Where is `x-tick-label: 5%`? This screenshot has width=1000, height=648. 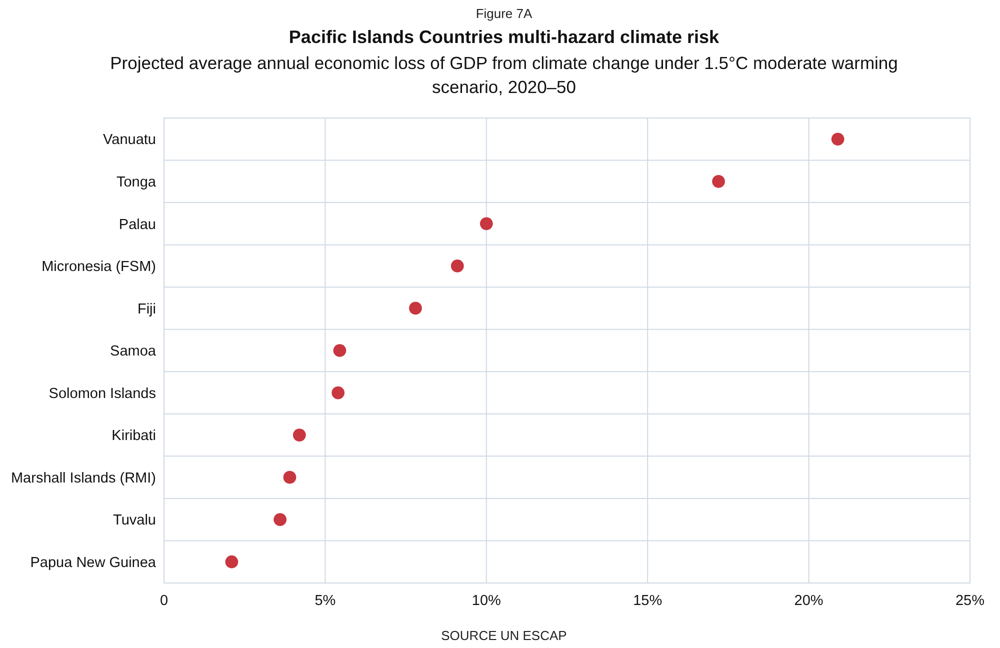
x-tick-label: 5% is located at coordinates (325, 601).